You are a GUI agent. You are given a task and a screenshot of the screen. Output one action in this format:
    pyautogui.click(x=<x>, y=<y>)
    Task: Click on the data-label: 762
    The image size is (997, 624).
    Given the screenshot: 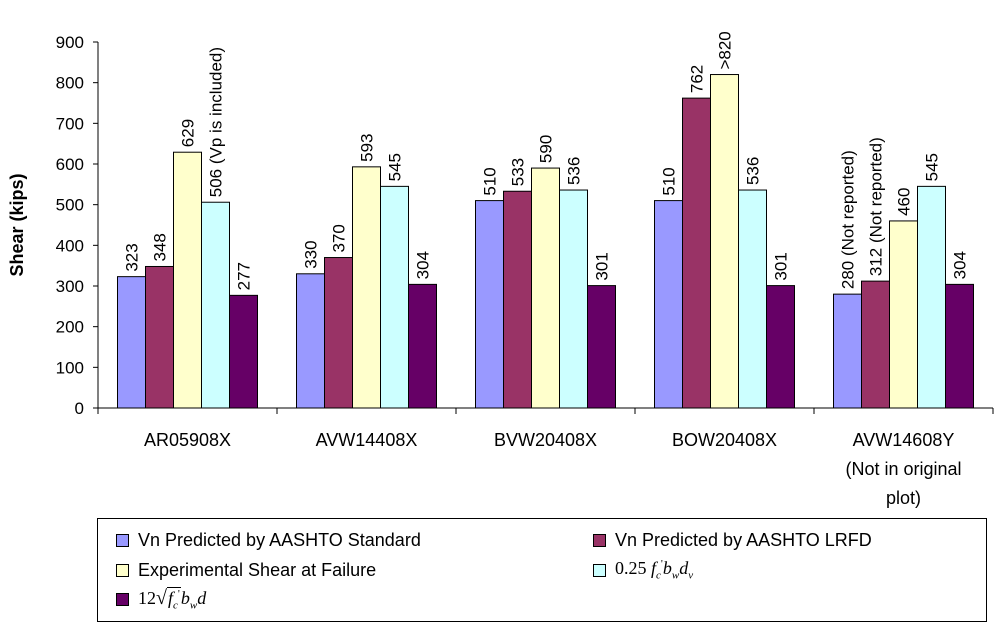 What is the action you would take?
    pyautogui.click(x=697, y=79)
    